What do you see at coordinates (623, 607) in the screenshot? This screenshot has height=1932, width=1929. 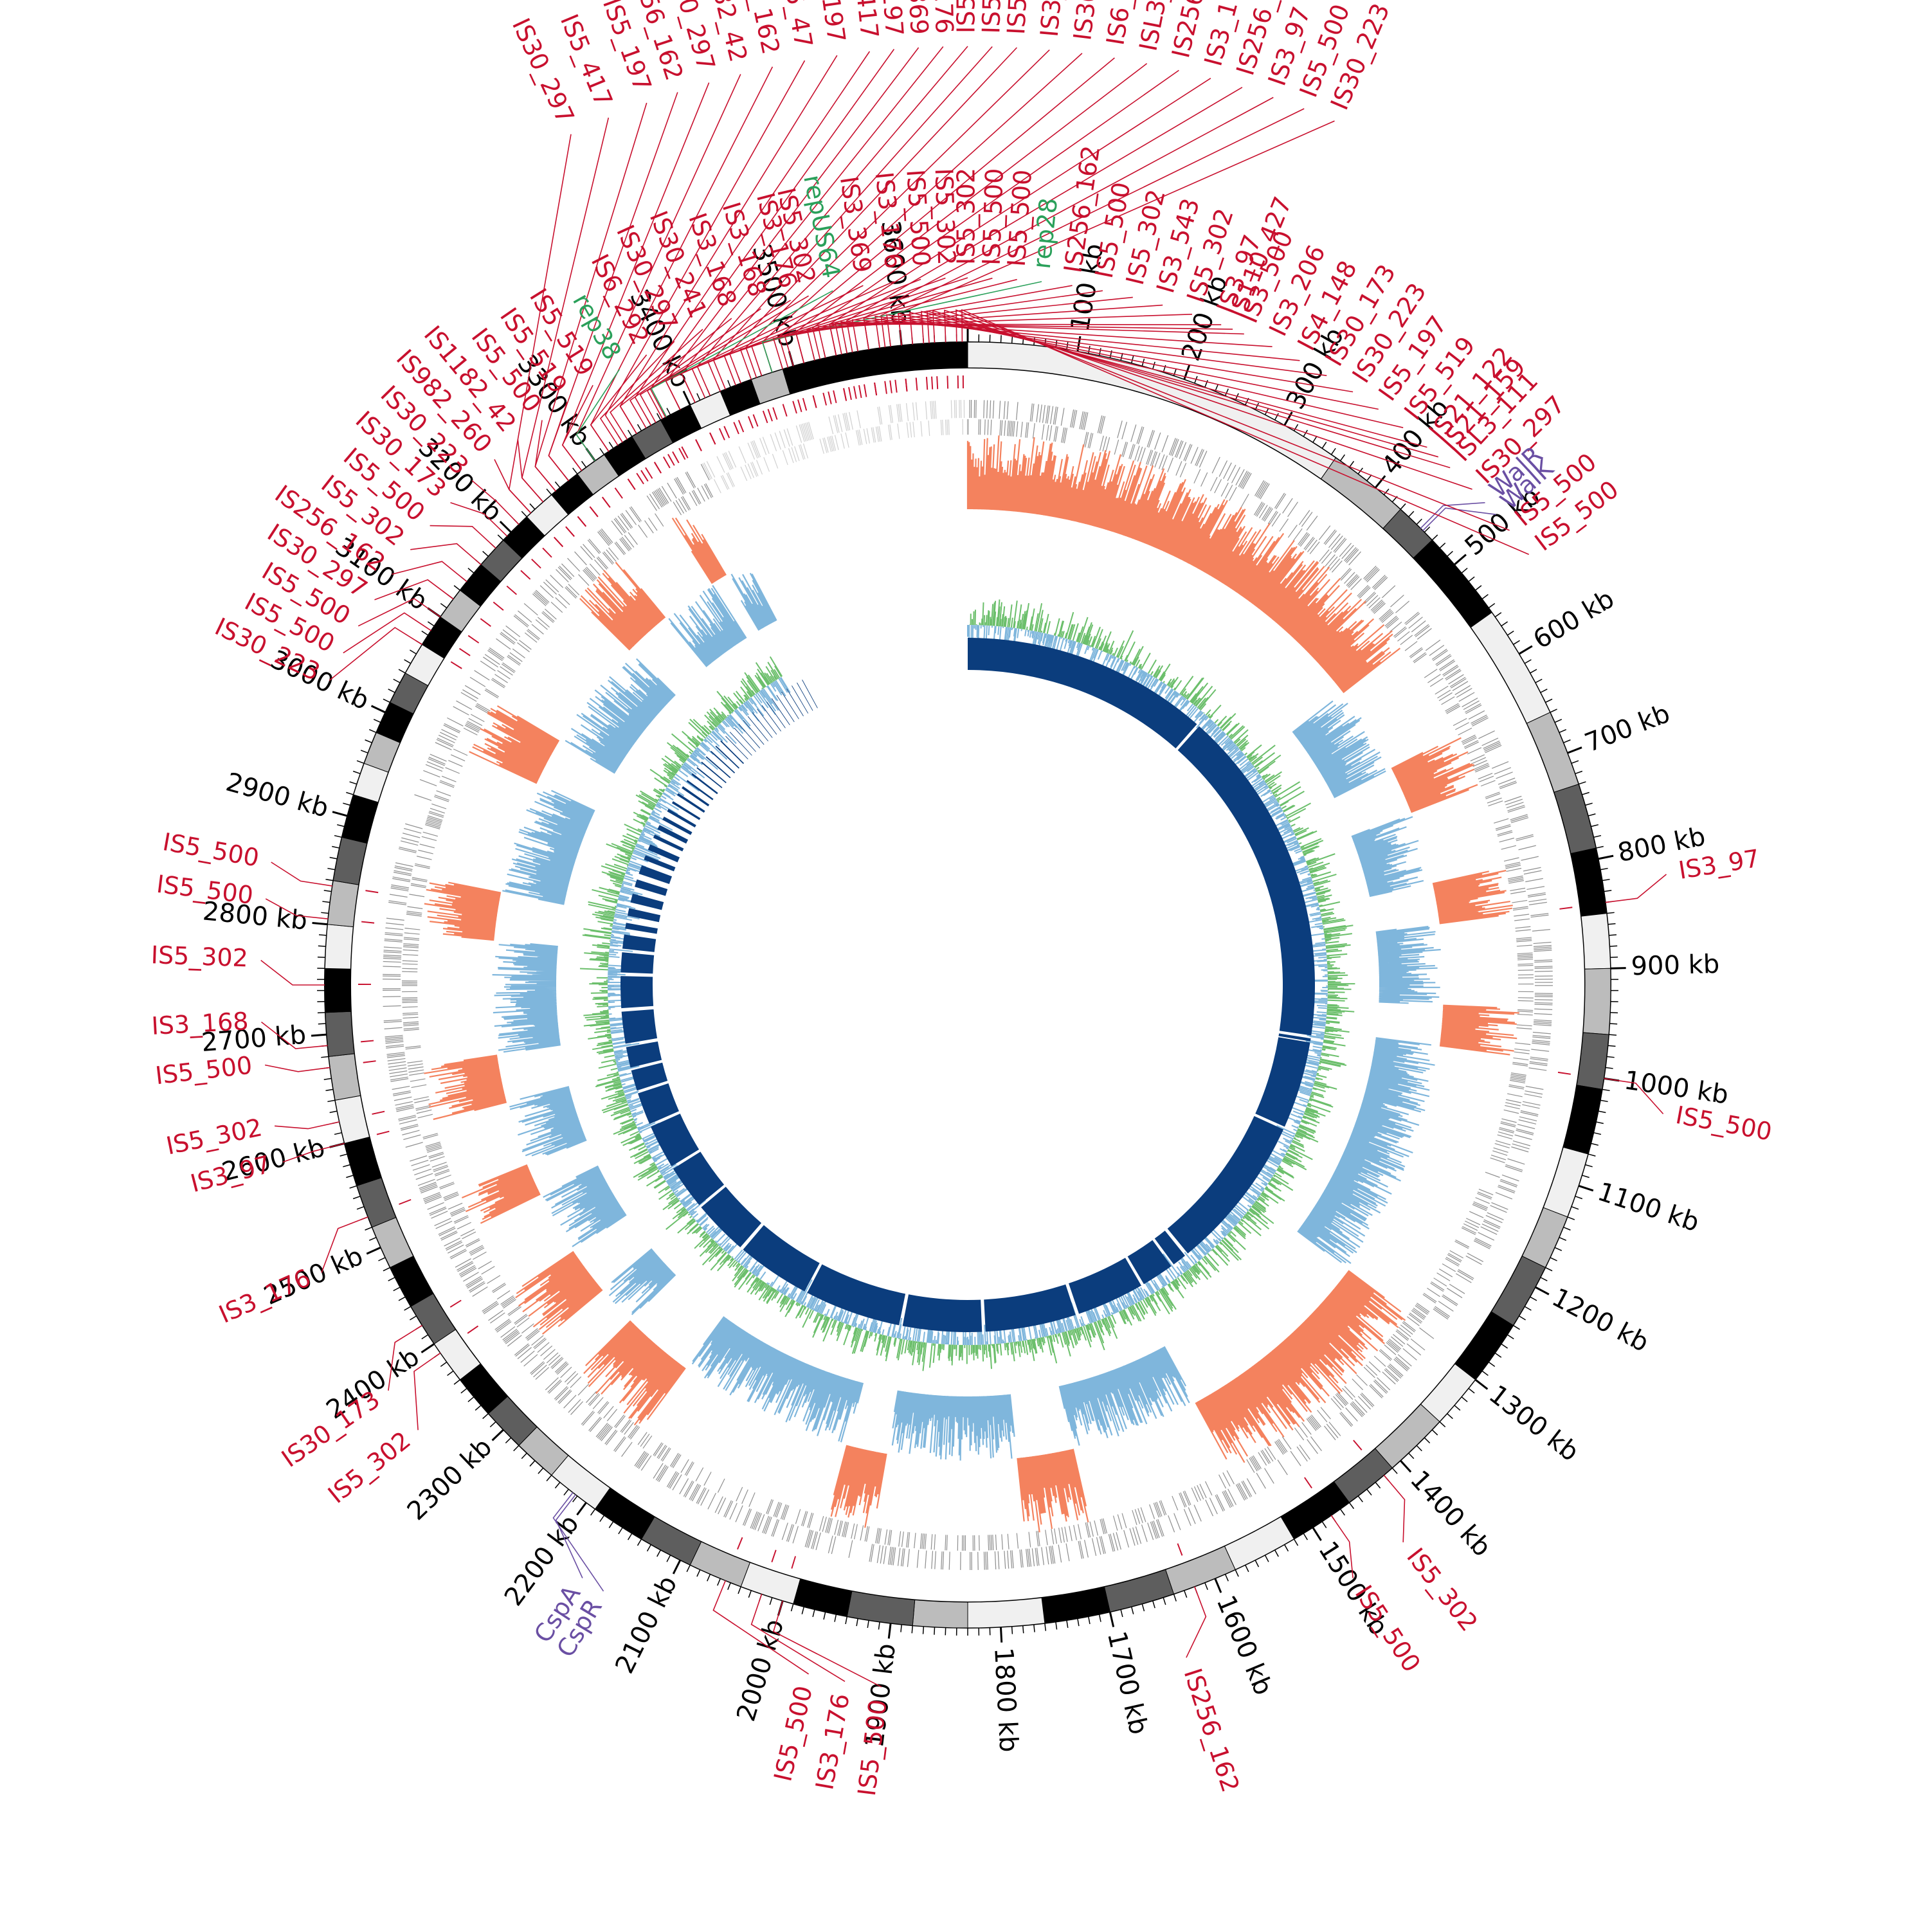 I see `gc-skew-segment` at bounding box center [623, 607].